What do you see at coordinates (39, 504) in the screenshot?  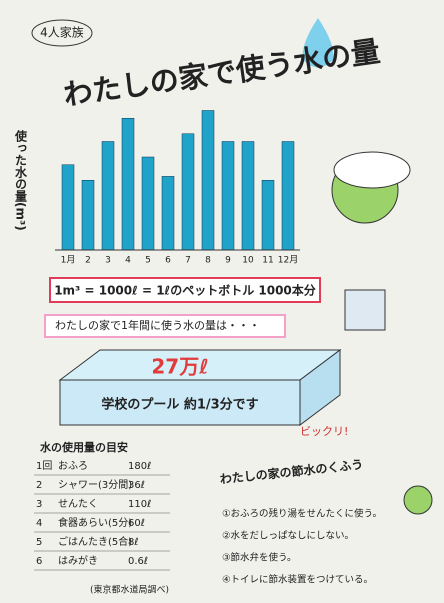 I see `usage-cell: 3` at bounding box center [39, 504].